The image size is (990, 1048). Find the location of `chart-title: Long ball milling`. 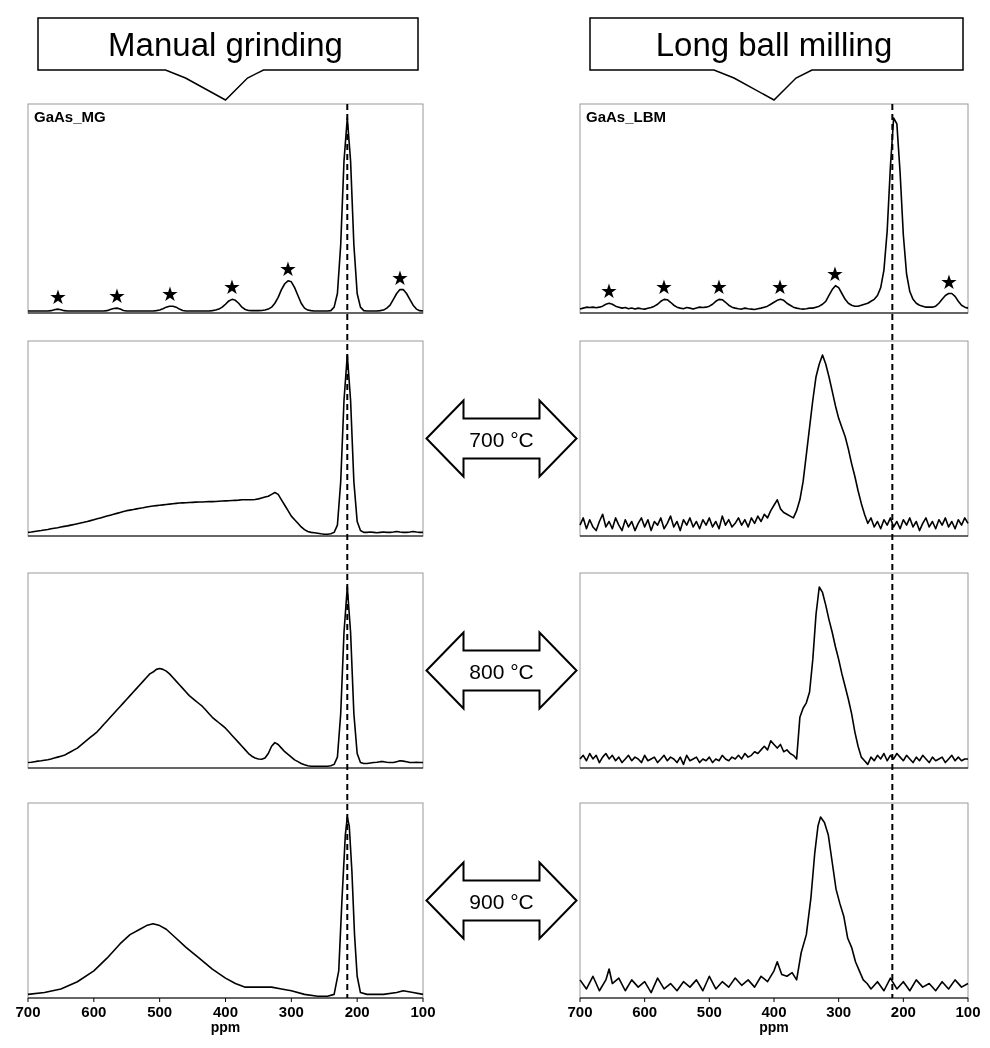

chart-title: Long ball milling is located at coordinates (774, 44).